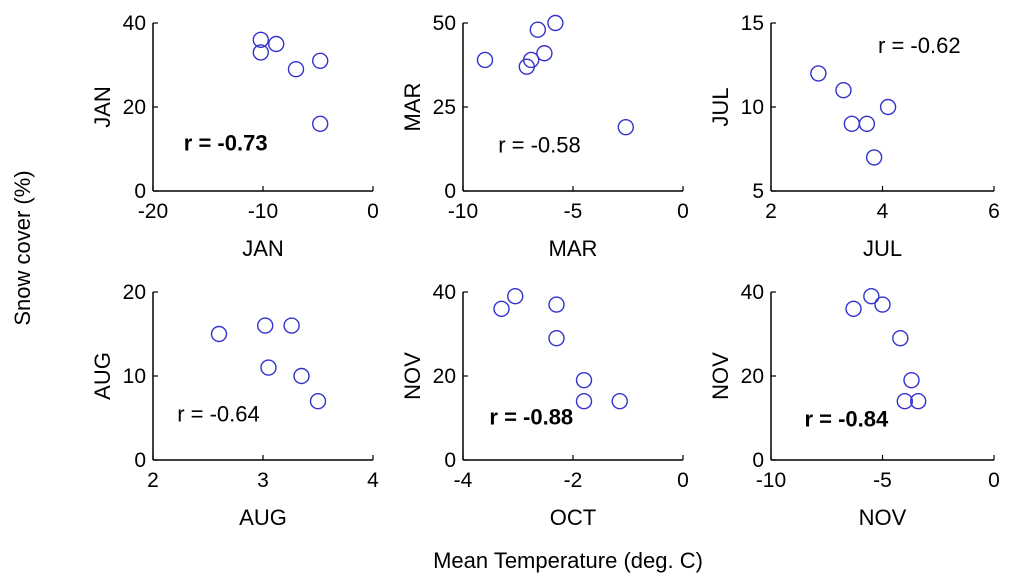 This screenshot has height=581, width=1015. I want to click on correlation-annotation: r = -0.62, so click(919, 45).